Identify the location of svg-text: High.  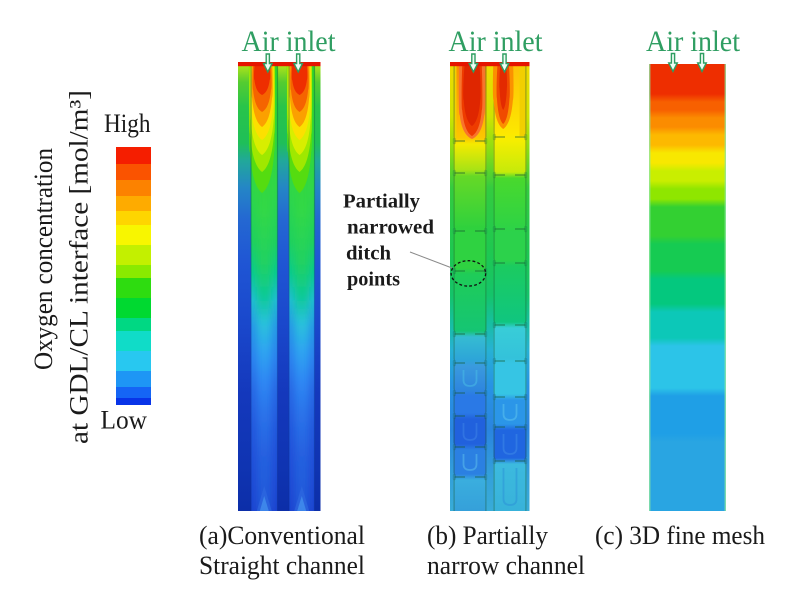
(127, 123).